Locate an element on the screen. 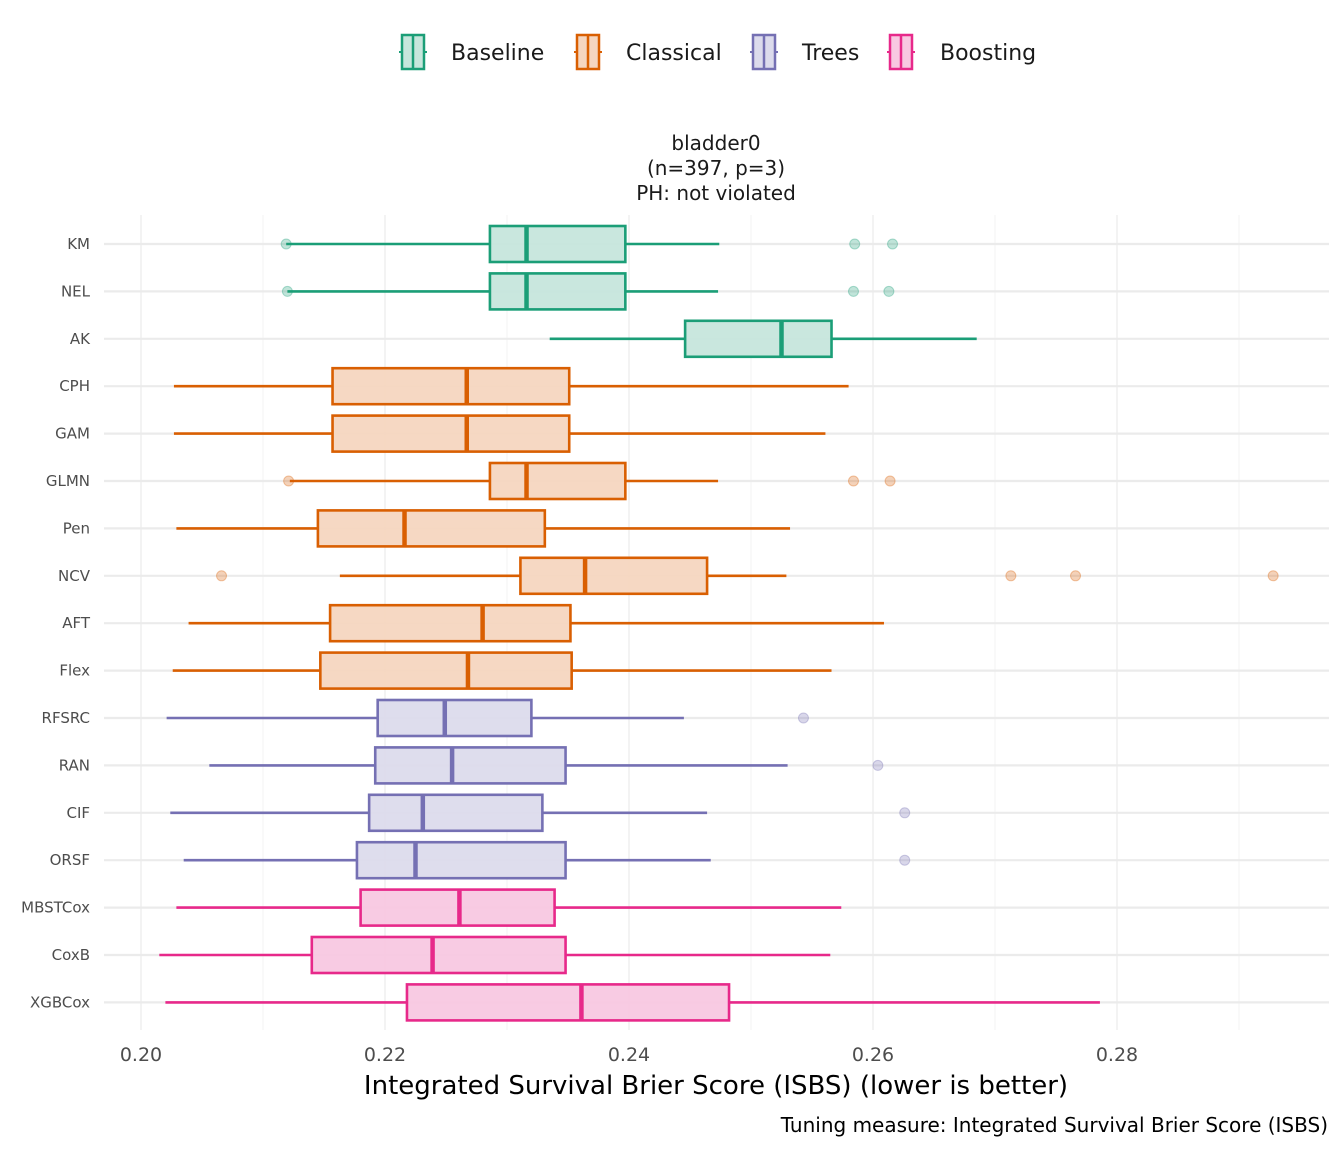  y-tick-label: CoxB is located at coordinates (71, 955).